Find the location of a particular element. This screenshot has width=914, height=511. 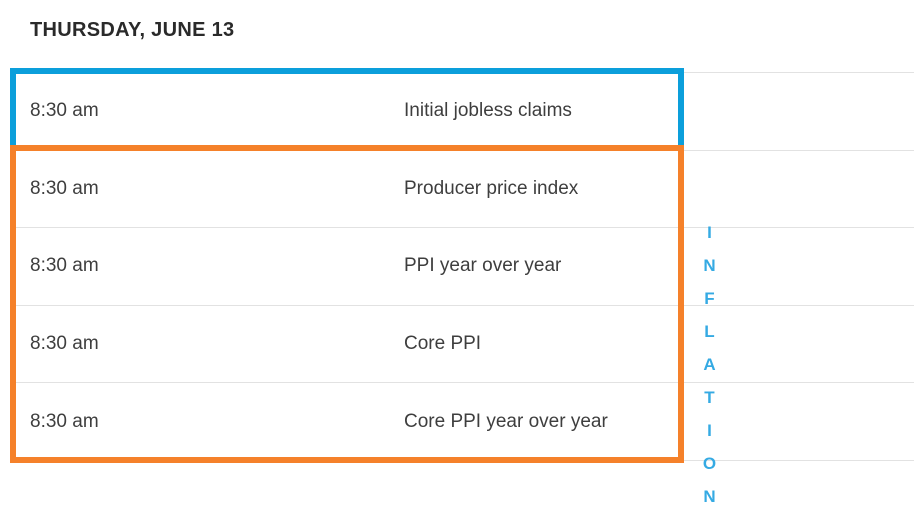

event-name: PPI year over year is located at coordinates (483, 266).